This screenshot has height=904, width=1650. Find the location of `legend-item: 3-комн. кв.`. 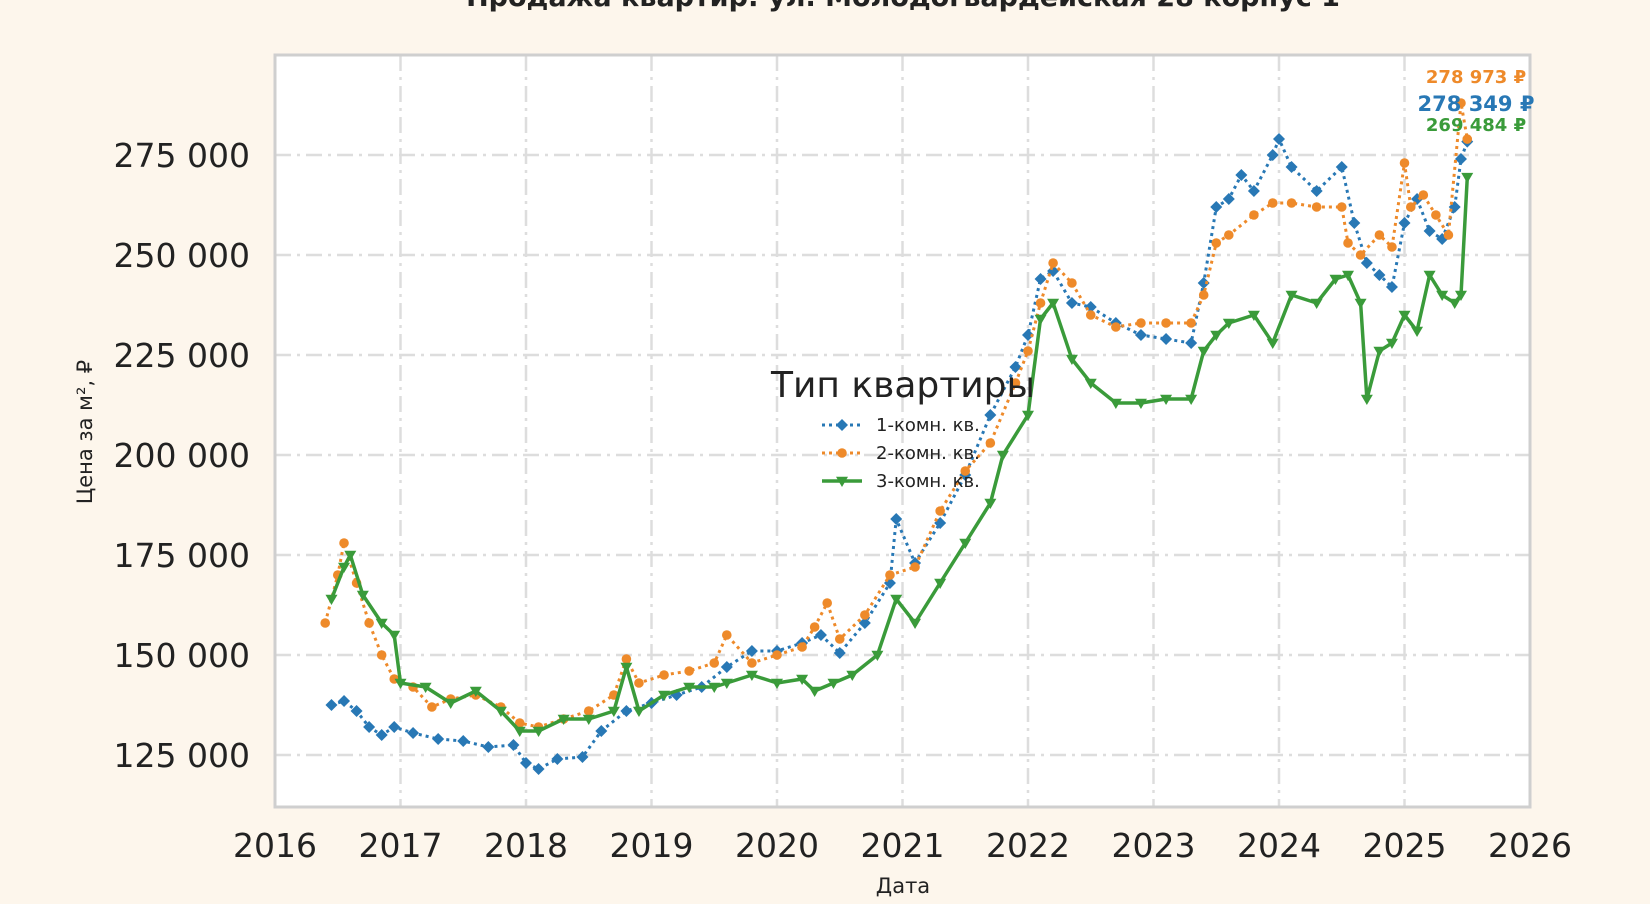

legend-item: 3-комн. кв. is located at coordinates (901, 481).